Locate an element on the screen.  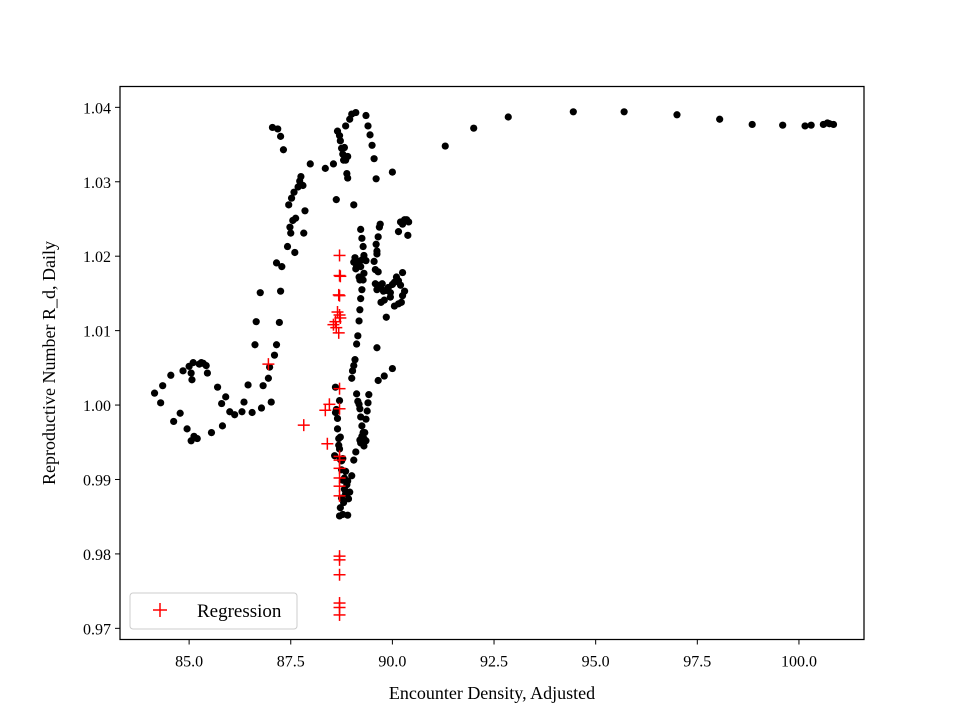
x-tick-label: 92.5 is located at coordinates (494, 662).